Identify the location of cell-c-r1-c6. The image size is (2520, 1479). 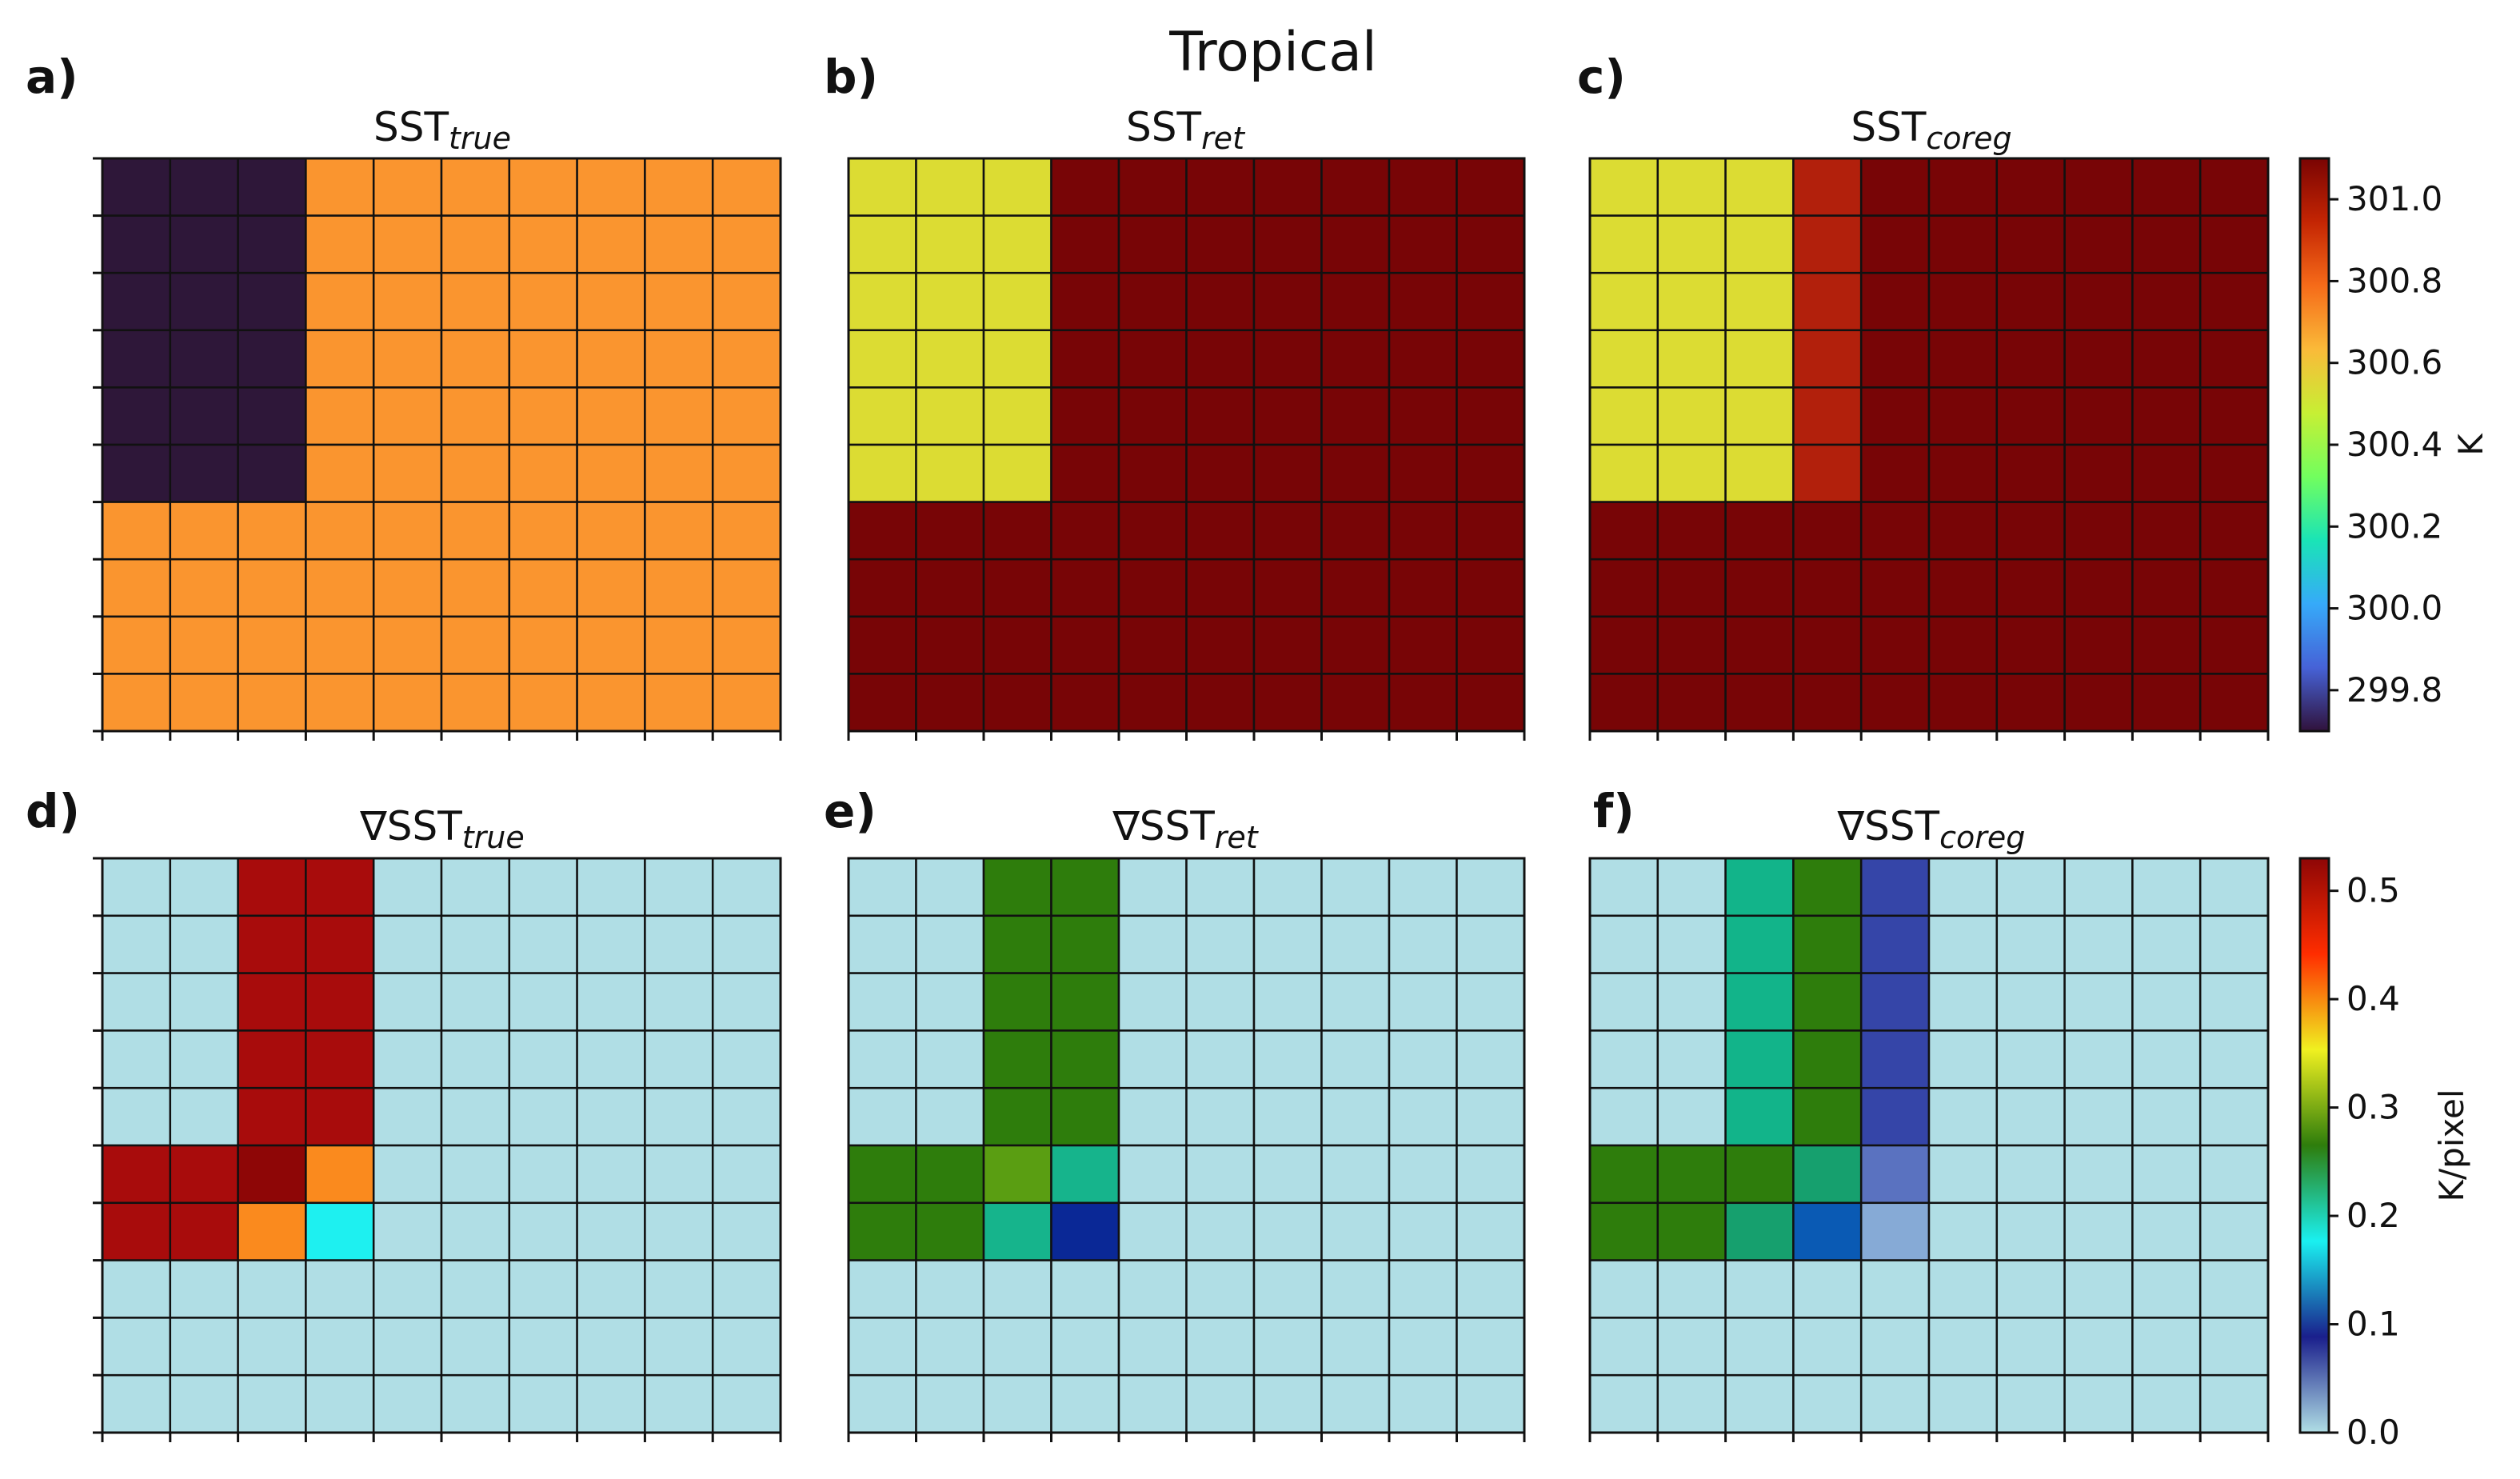
(2031, 244).